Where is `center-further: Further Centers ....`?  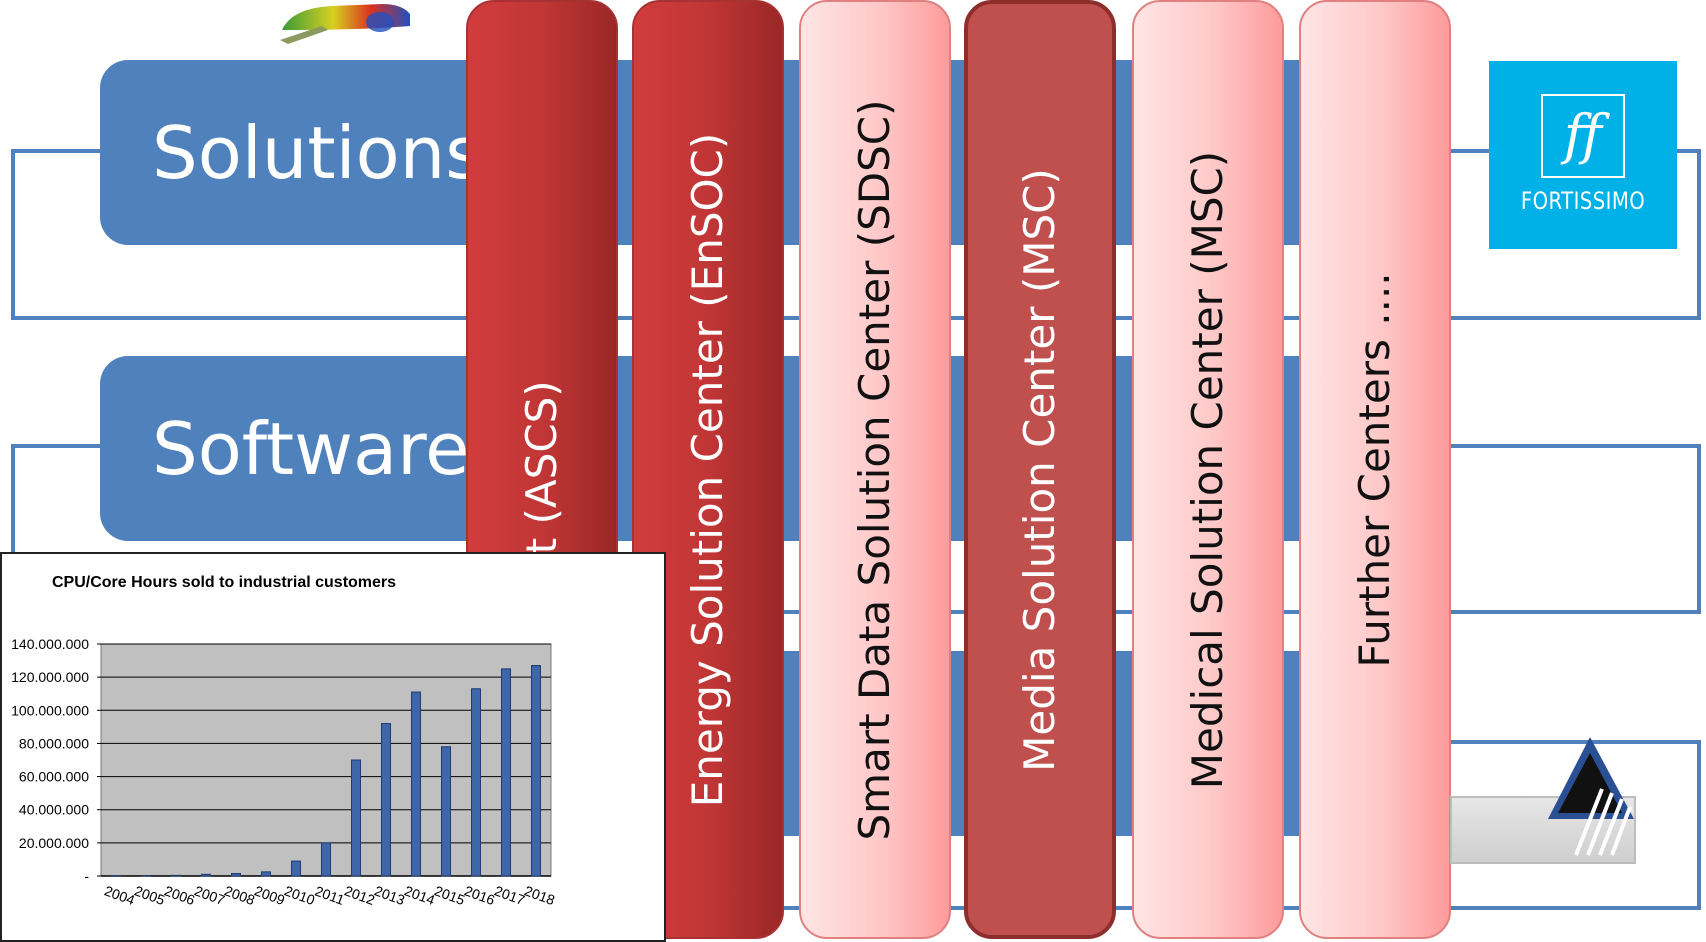
center-further: Further Centers .... is located at coordinates (1375, 469).